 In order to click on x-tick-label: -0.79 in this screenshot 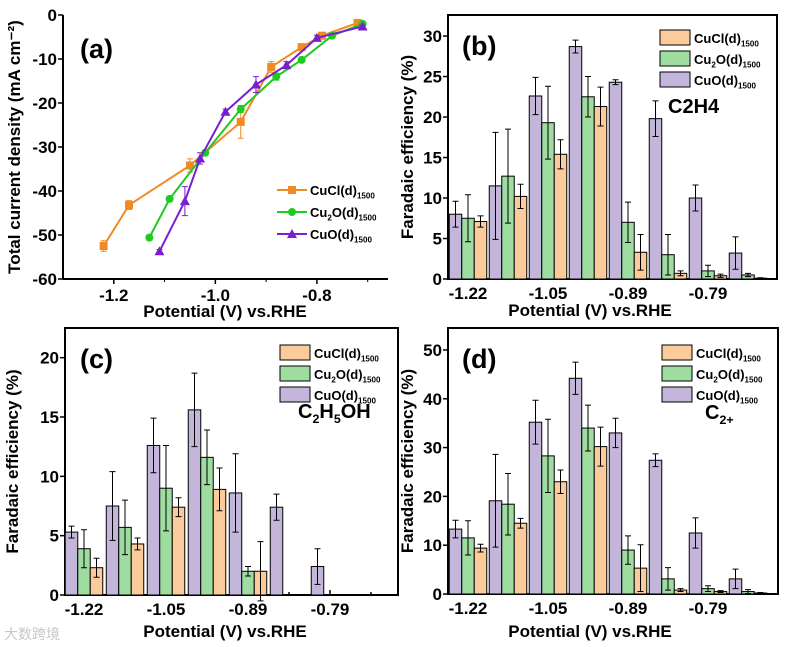, I will do `click(330, 609)`.